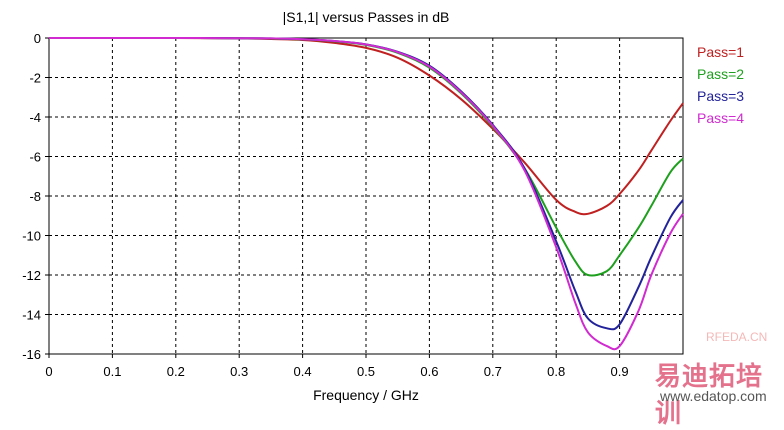 The width and height of the screenshot is (784, 430). What do you see at coordinates (556, 371) in the screenshot?
I see `x-tick-label: 0.8` at bounding box center [556, 371].